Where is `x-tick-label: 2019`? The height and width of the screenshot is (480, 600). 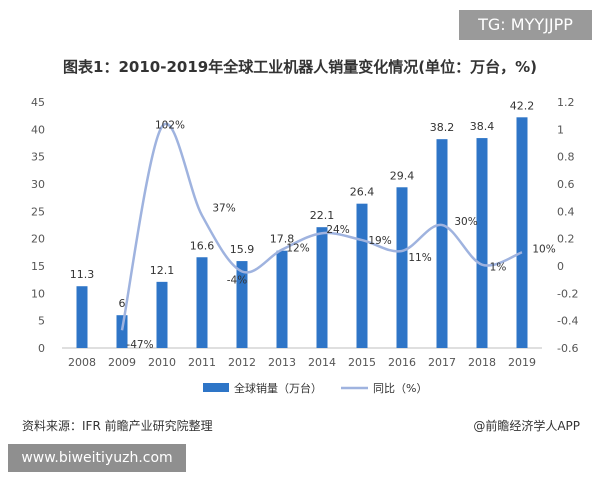
x-tick-label: 2019 is located at coordinates (522, 362).